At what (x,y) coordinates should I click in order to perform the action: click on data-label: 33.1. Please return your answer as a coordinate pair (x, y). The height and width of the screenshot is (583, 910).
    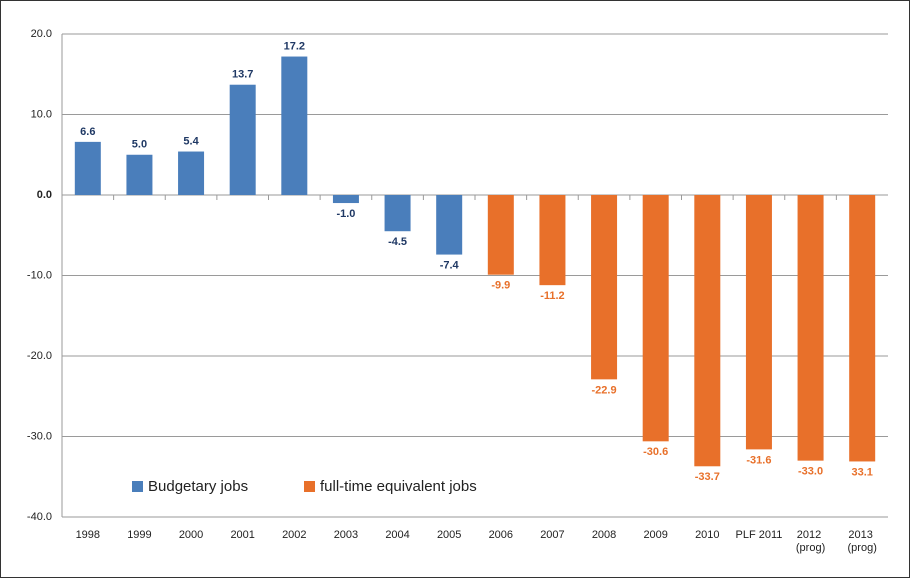
    Looking at the image, I should click on (861, 472).